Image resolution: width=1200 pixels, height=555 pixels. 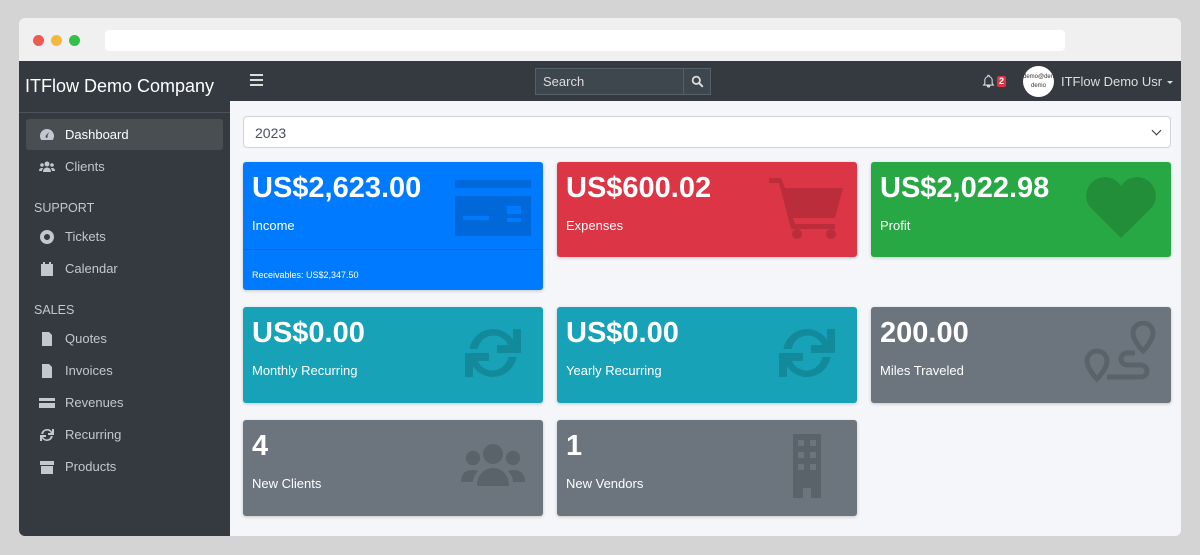 I want to click on card-value: US$2,623.00, so click(x=337, y=188).